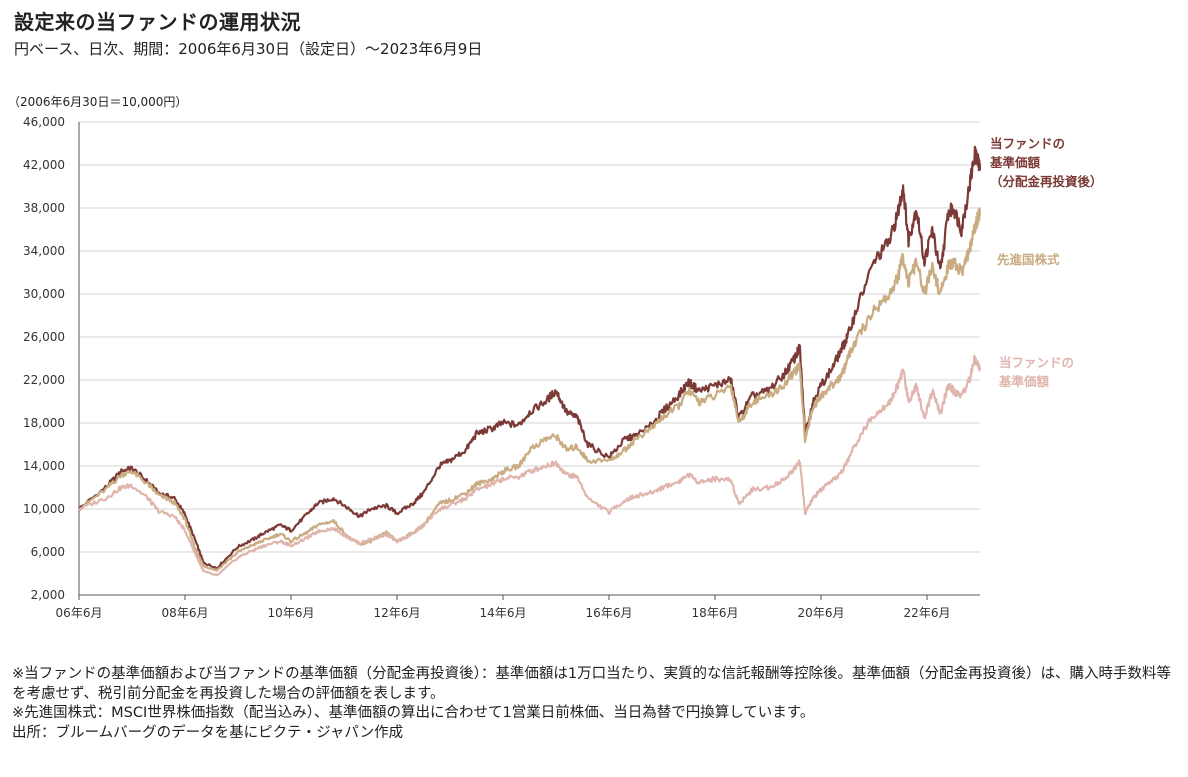  What do you see at coordinates (44, 380) in the screenshot?
I see `y-tick-label: 22,000` at bounding box center [44, 380].